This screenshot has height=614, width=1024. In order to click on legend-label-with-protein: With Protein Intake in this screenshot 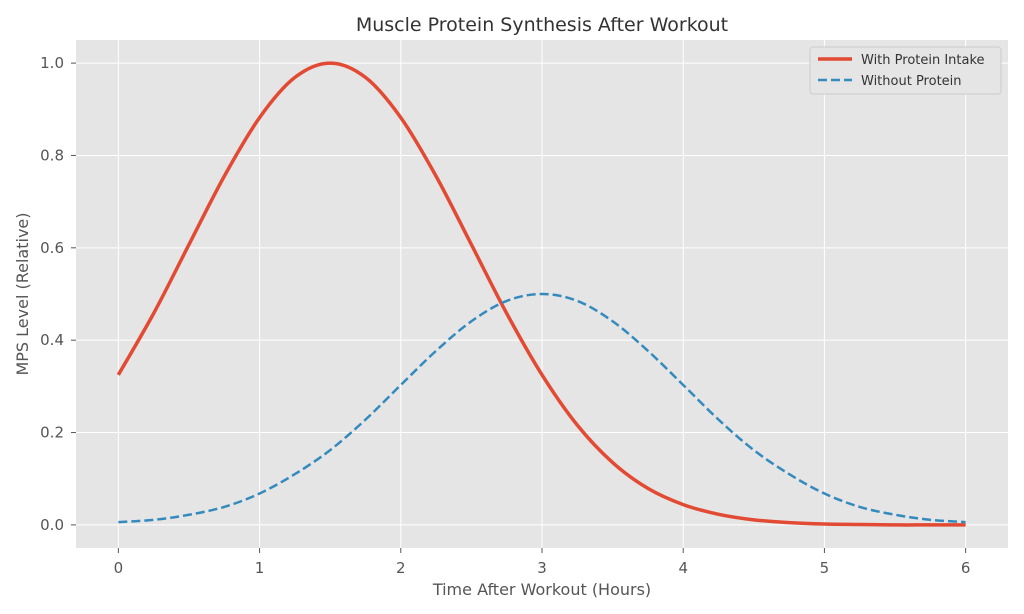, I will do `click(923, 60)`.